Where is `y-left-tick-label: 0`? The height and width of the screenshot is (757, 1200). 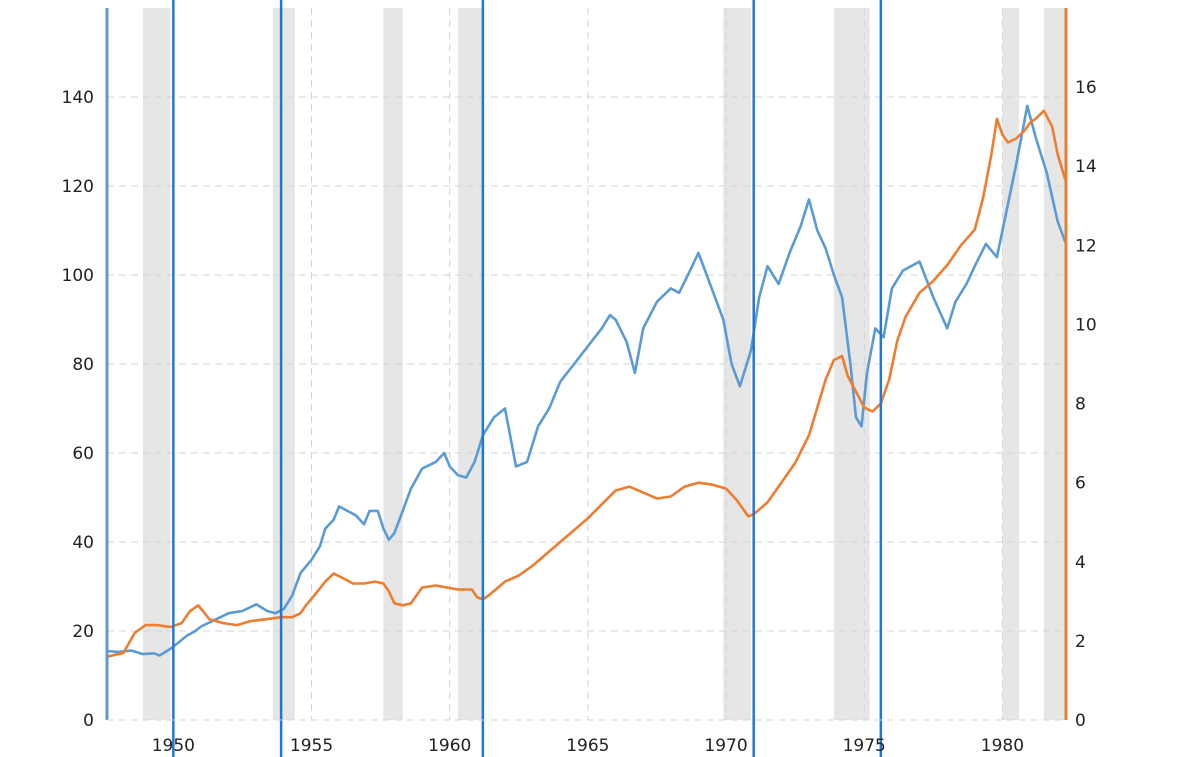 y-left-tick-label: 0 is located at coordinates (88, 721).